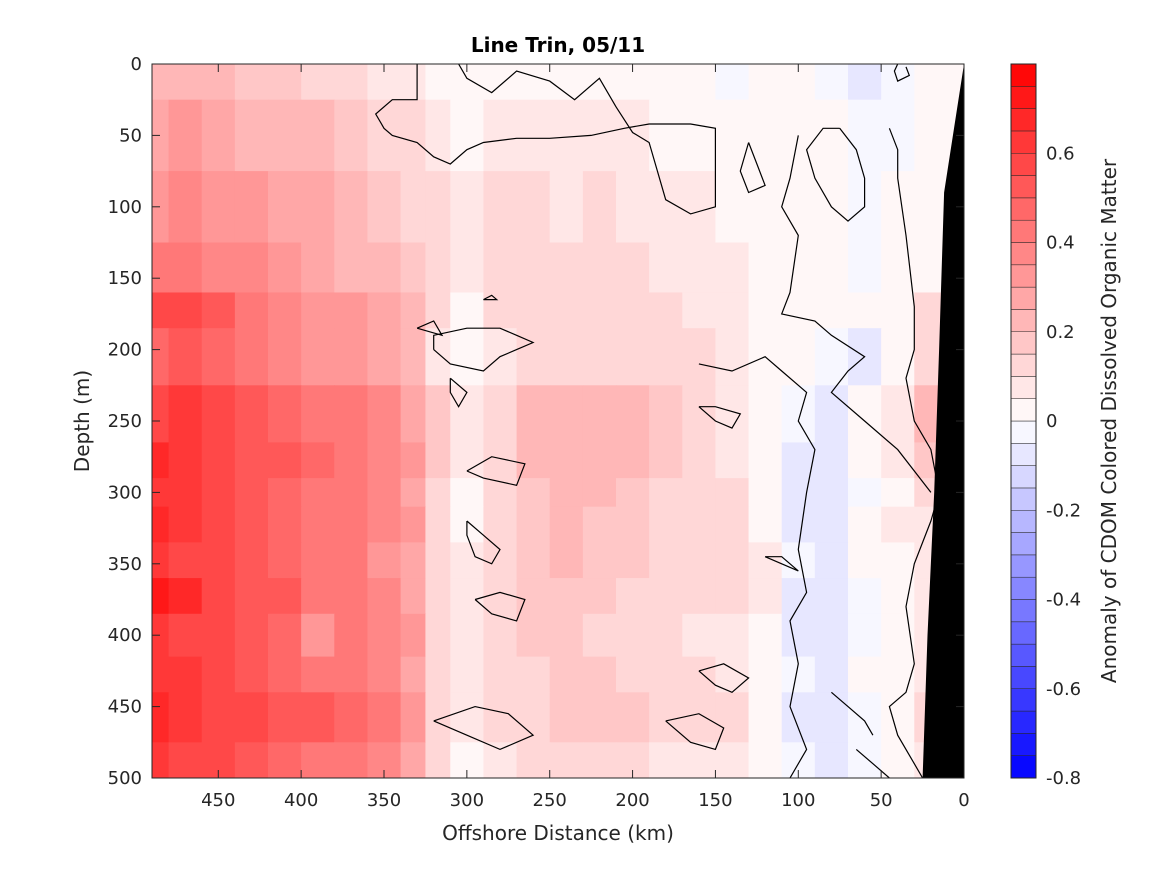 The width and height of the screenshot is (1167, 875). What do you see at coordinates (125, 564) in the screenshot?
I see `y-tick-label: 350` at bounding box center [125, 564].